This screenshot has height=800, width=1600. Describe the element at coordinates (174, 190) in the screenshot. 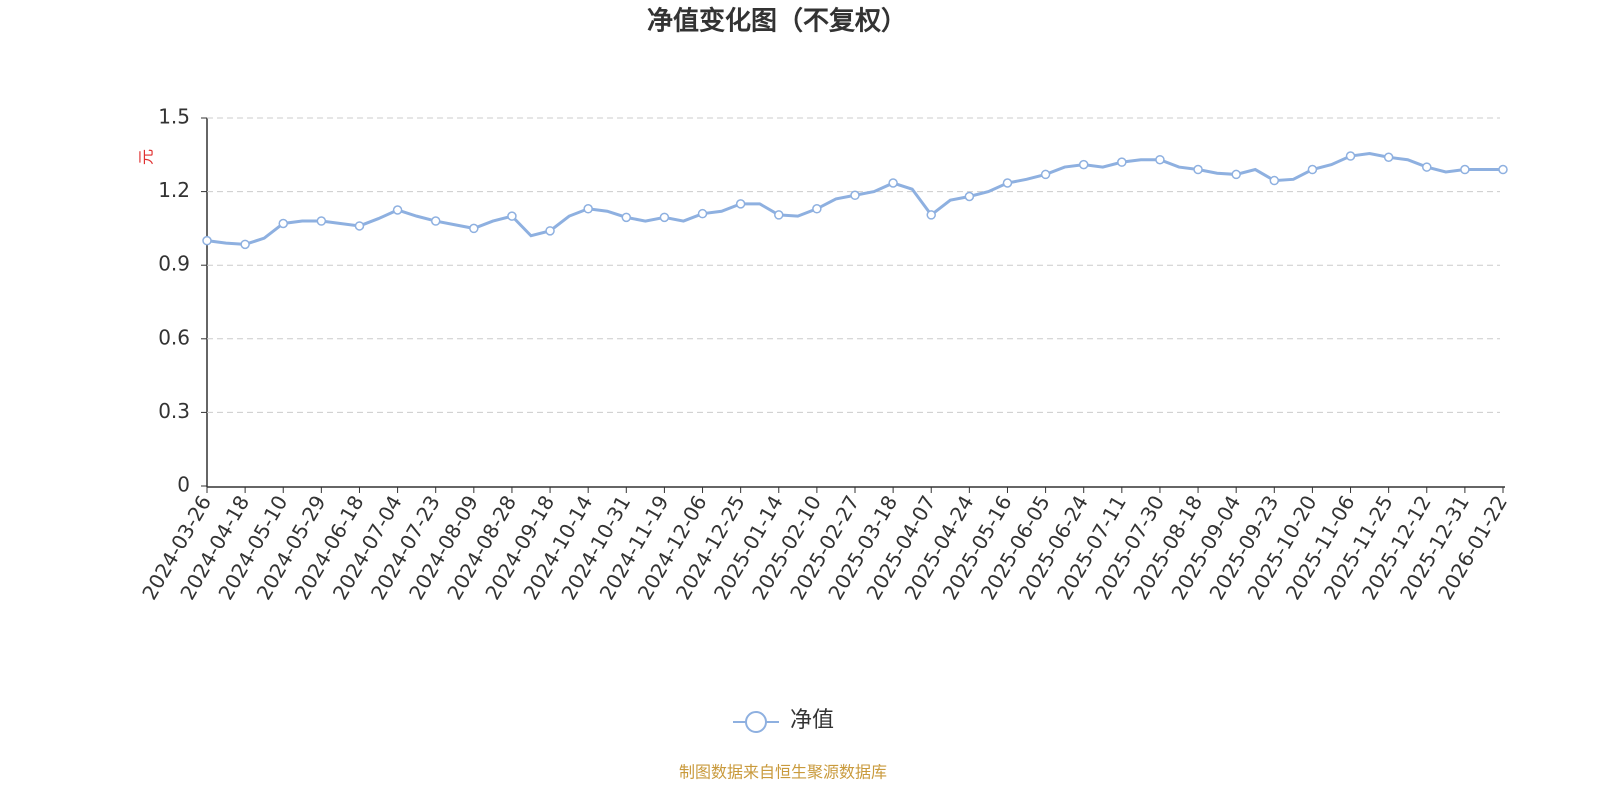

I see `y-tick-label: 1.2` at that location.